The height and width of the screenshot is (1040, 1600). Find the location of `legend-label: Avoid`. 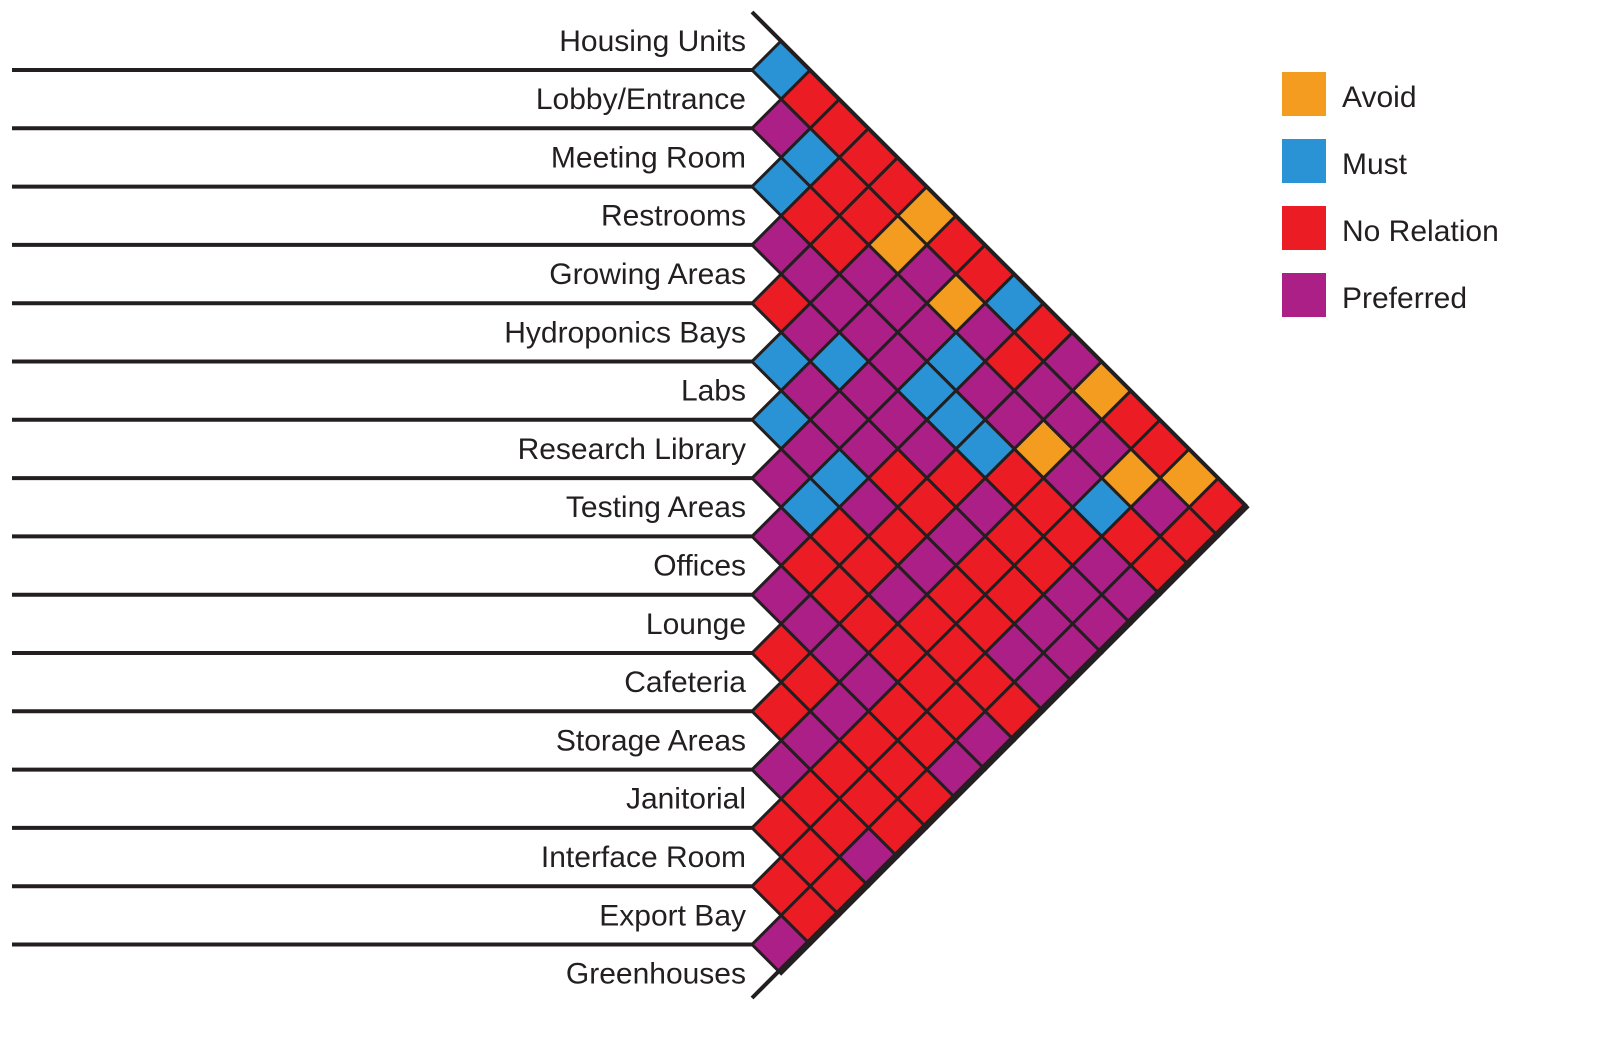

legend-label: Avoid is located at coordinates (1379, 97).